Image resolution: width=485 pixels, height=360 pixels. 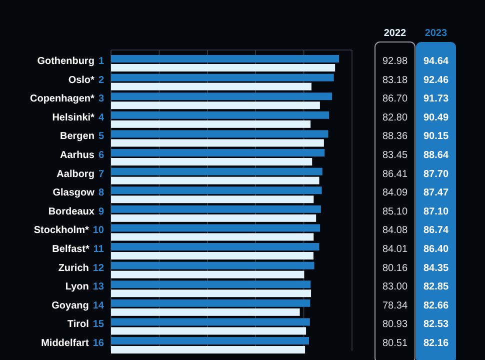 I want to click on y-tick-label: Bordeaux 9, so click(x=76, y=212).